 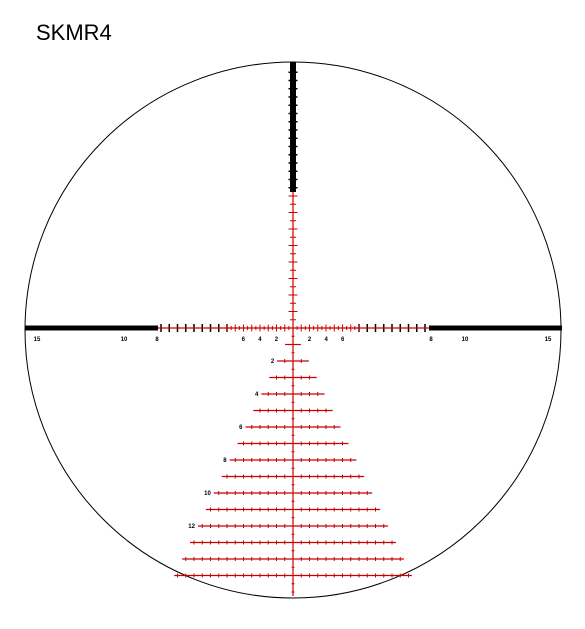 I want to click on tree-row-label: 10, so click(x=207, y=494).